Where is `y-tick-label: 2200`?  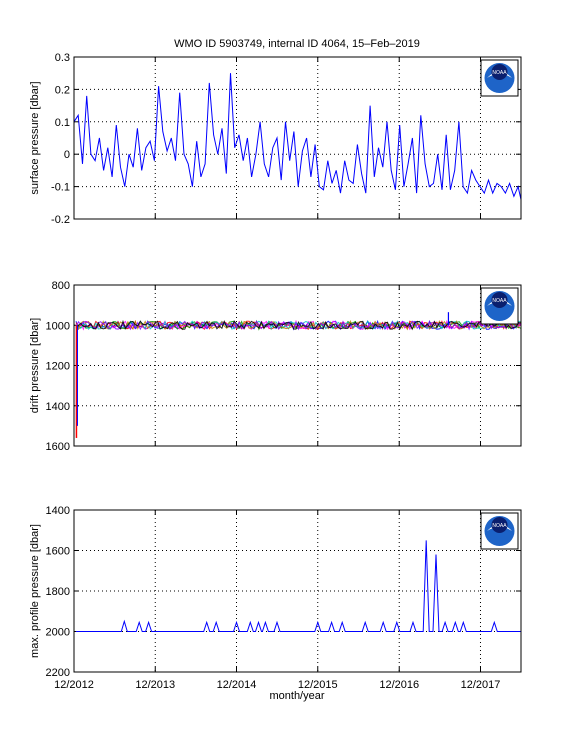
y-tick-label: 2200 is located at coordinates (58, 673).